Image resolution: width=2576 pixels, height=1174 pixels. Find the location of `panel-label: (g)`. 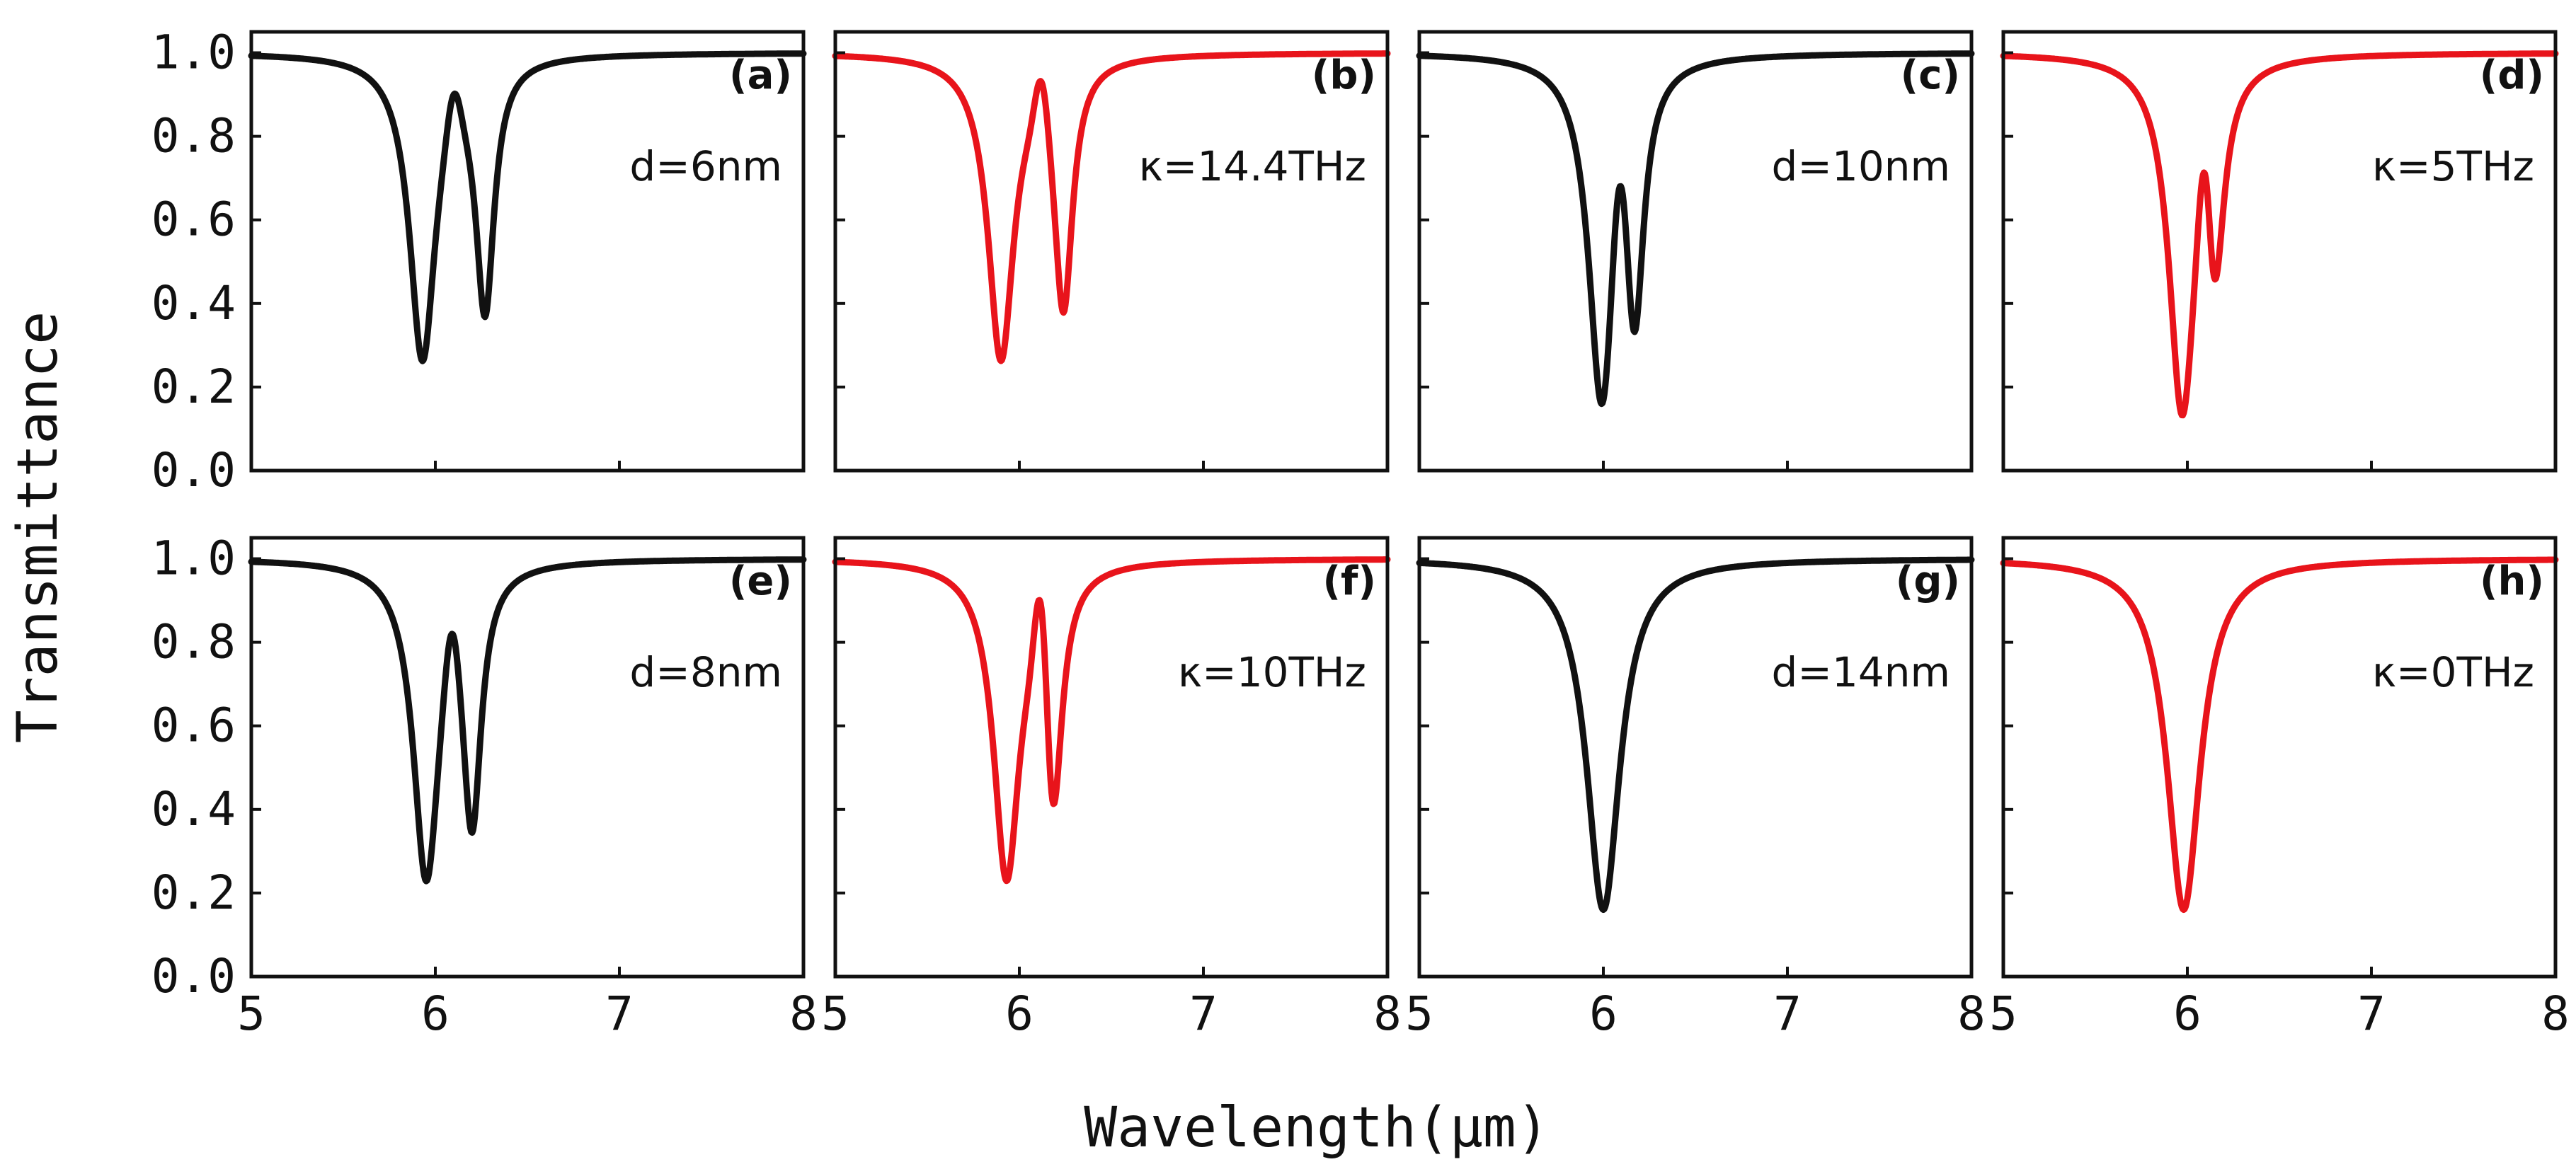

panel-label: (g) is located at coordinates (1928, 581).